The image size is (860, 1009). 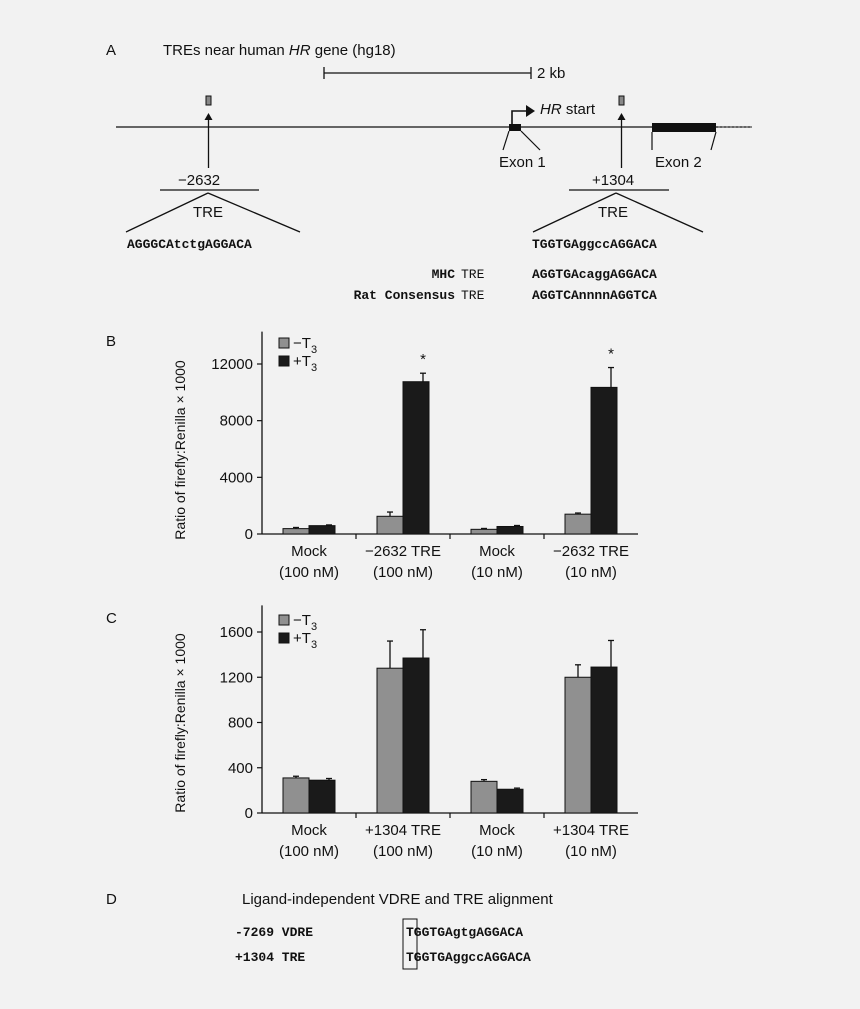 I want to click on exon-1-leader-b, so click(x=530, y=140).